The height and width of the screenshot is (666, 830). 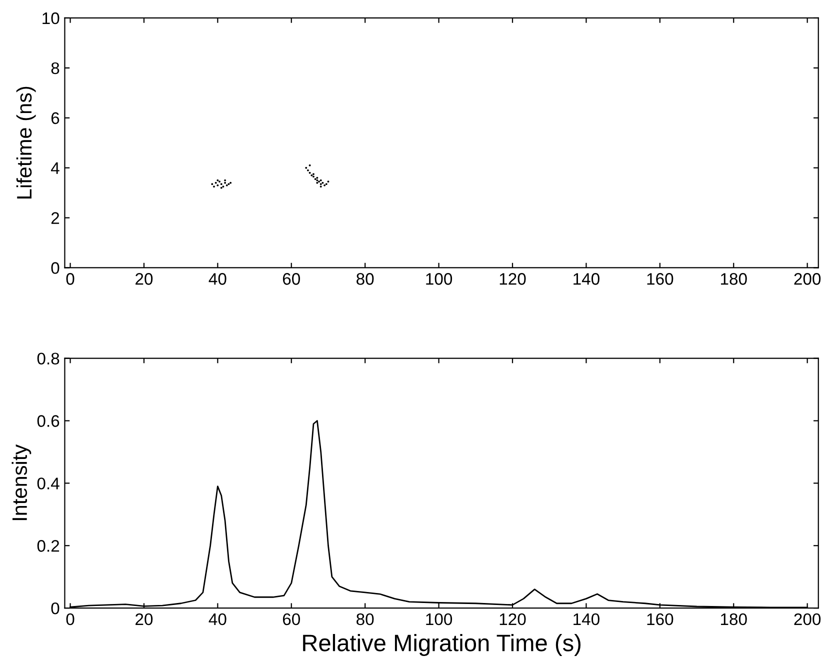 What do you see at coordinates (48, 484) in the screenshot?
I see `y-tick-label: 0.4` at bounding box center [48, 484].